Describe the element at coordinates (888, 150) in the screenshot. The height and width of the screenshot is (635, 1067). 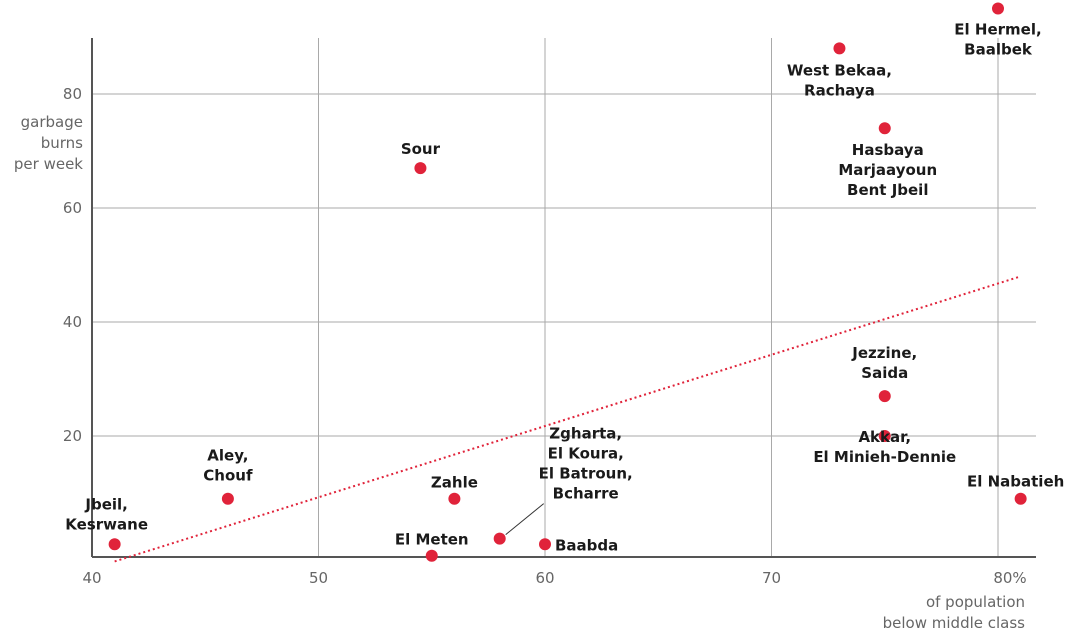
I see `data-point-label-line: Hasbaya` at that location.